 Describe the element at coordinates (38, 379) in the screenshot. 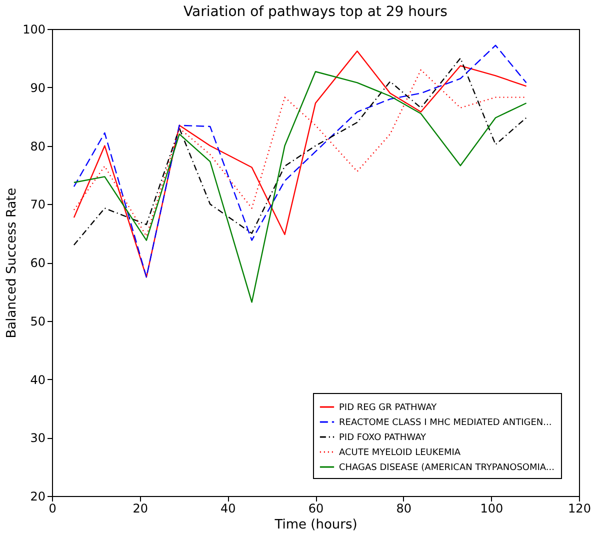

I see `y-tick-label: 40` at that location.